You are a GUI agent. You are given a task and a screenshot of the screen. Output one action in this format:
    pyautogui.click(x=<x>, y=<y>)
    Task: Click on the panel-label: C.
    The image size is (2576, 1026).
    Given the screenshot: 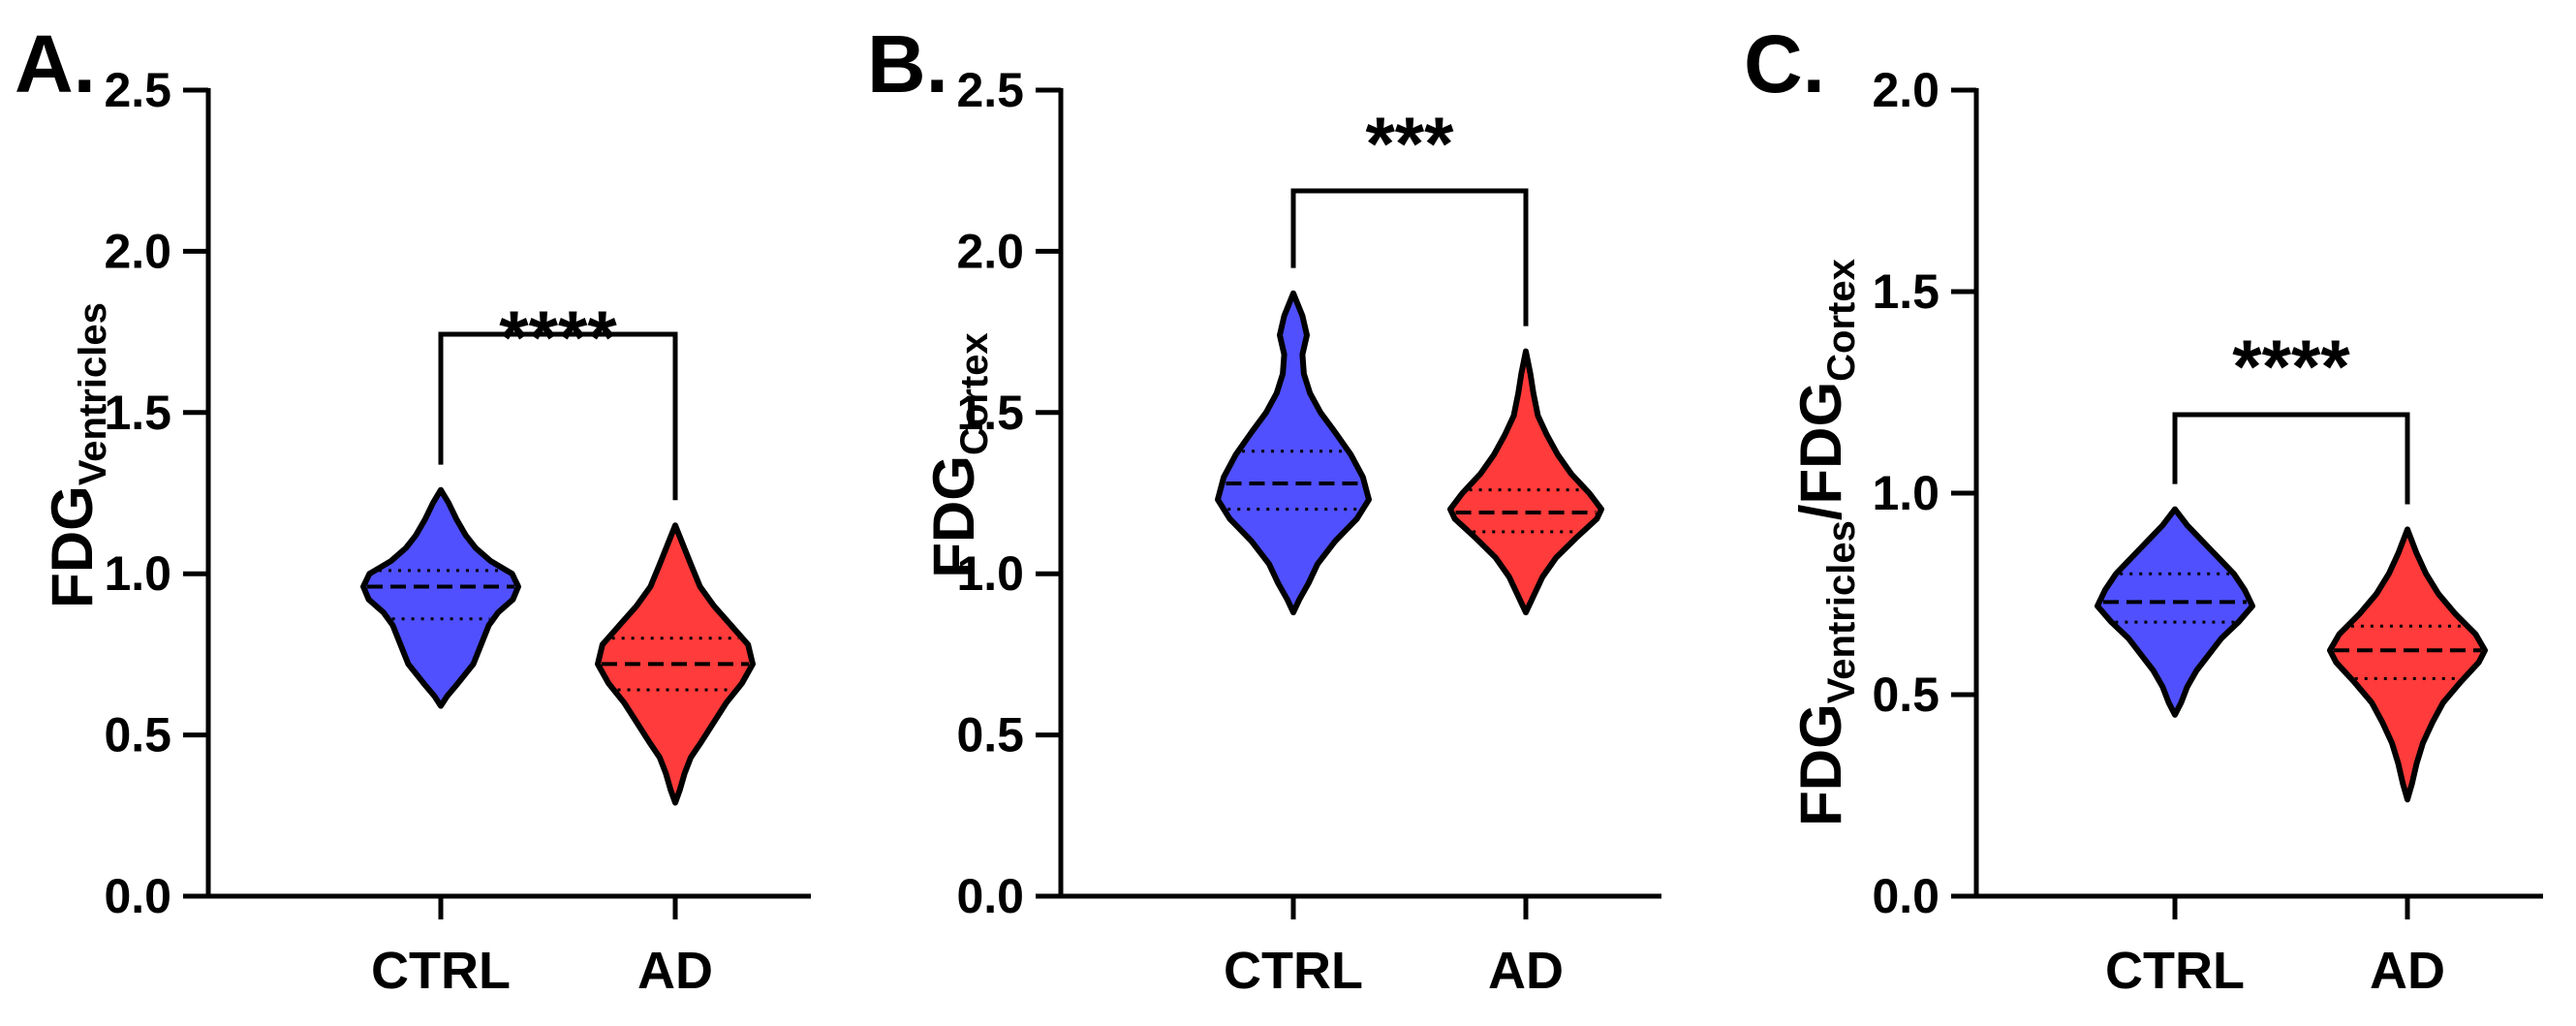 What is the action you would take?
    pyautogui.click(x=1784, y=64)
    